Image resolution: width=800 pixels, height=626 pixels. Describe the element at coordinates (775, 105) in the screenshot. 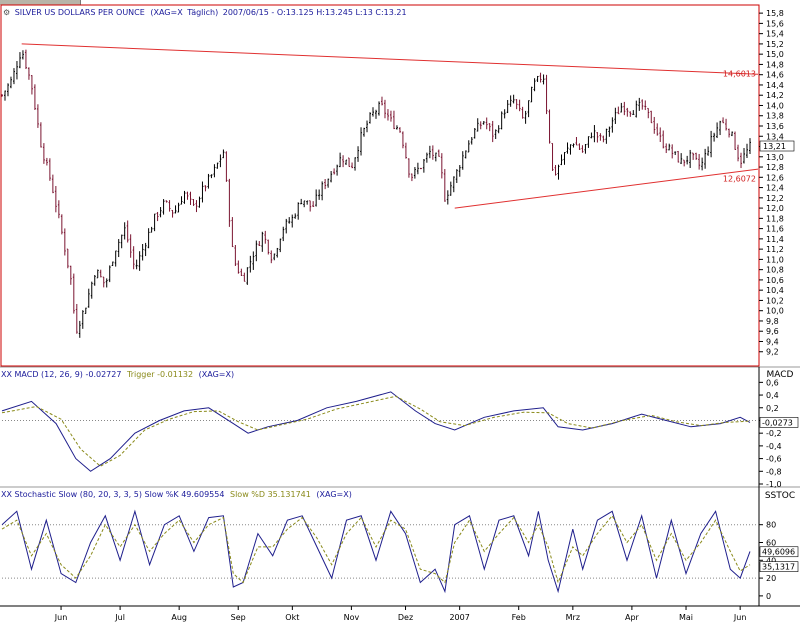

I see `price-y-tick-label: 14,0` at that location.